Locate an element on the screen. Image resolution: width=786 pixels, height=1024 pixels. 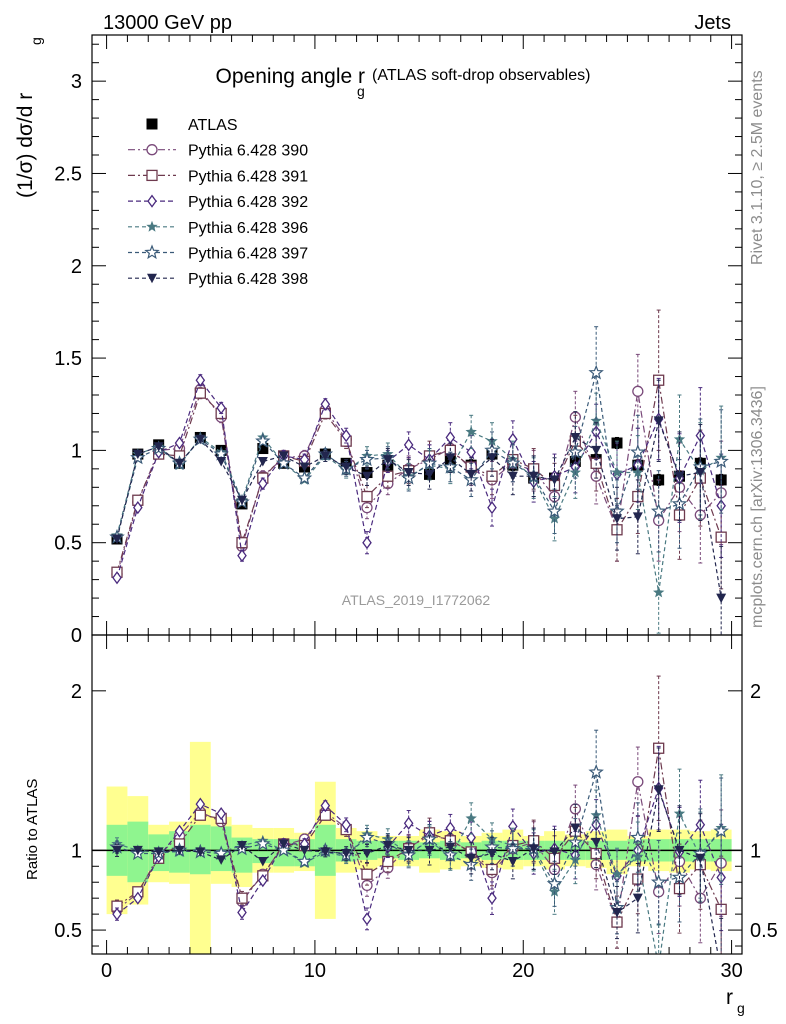
legend-entry-p396: Pythia 6.428 396 is located at coordinates (218, 228).